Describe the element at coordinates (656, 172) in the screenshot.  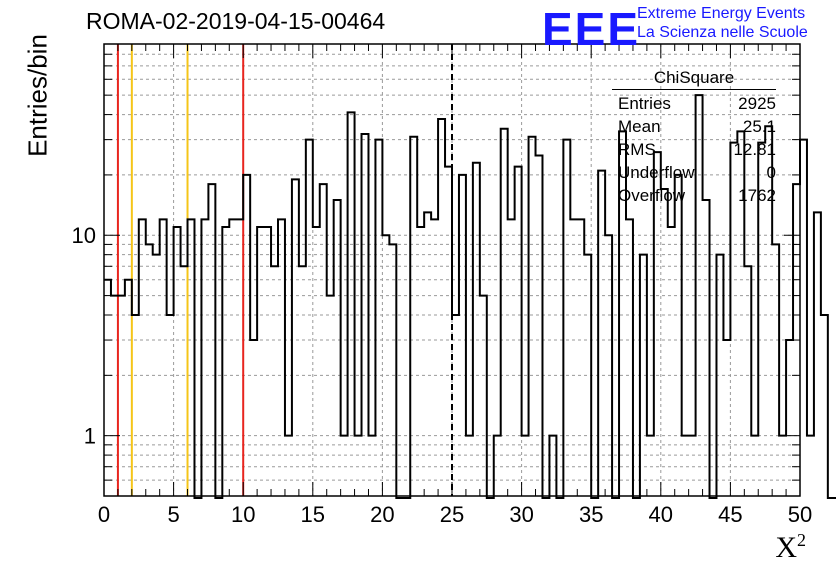
I see `stats-label: Underflow` at that location.